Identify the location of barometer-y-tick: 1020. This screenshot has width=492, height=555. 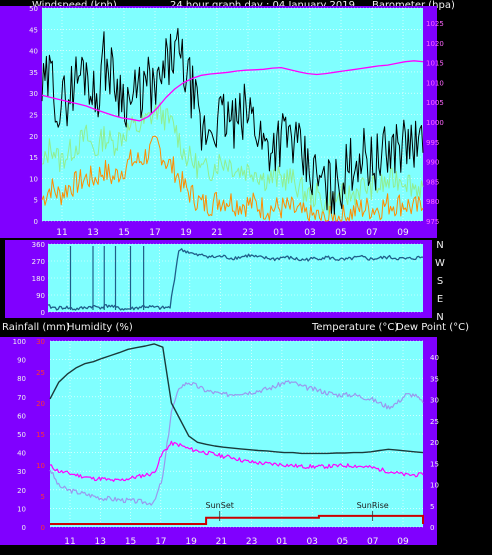
(435, 44).